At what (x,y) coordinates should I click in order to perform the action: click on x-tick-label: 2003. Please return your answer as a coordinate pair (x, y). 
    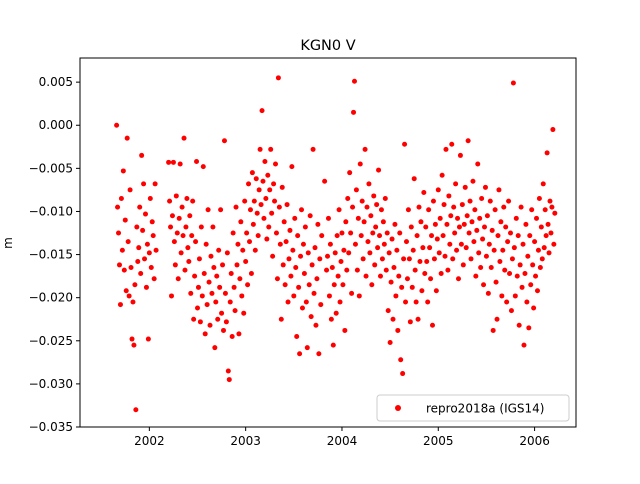
    Looking at the image, I should click on (245, 441).